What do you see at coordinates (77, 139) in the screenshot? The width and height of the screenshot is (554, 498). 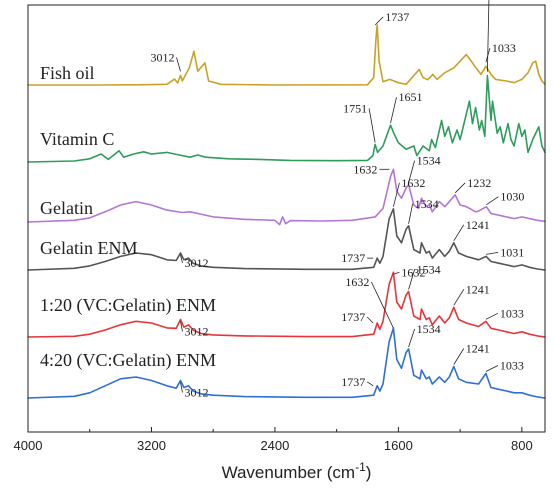 I see `series-label-vitamin-c: Vitamin C` at bounding box center [77, 139].